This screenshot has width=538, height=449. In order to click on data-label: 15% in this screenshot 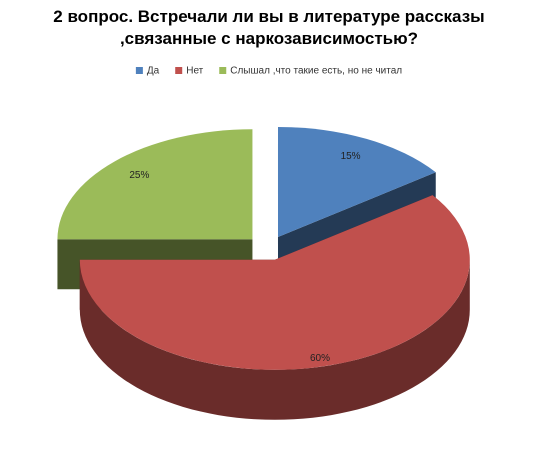, I will do `click(351, 156)`.